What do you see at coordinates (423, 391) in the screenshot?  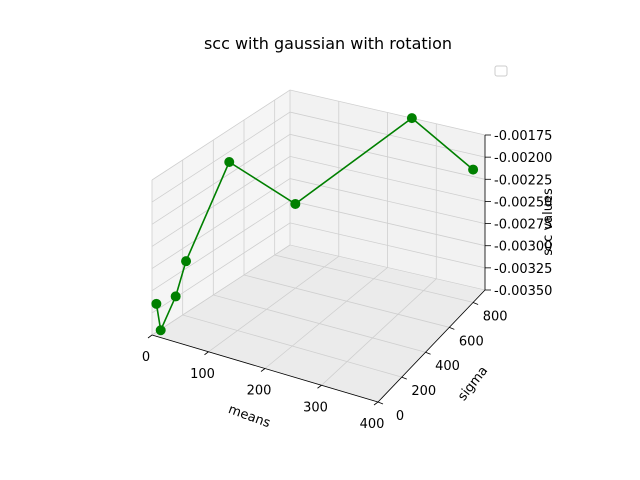 I see `y-tick-label: 200` at bounding box center [423, 391].